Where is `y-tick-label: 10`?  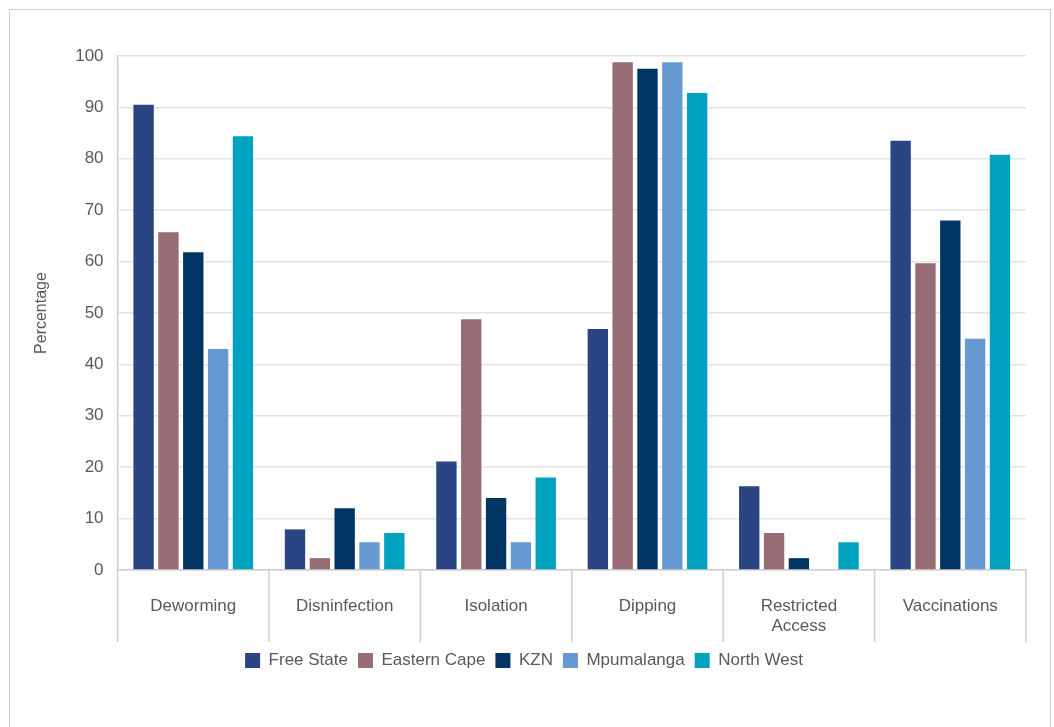
y-tick-label: 10 is located at coordinates (94, 518).